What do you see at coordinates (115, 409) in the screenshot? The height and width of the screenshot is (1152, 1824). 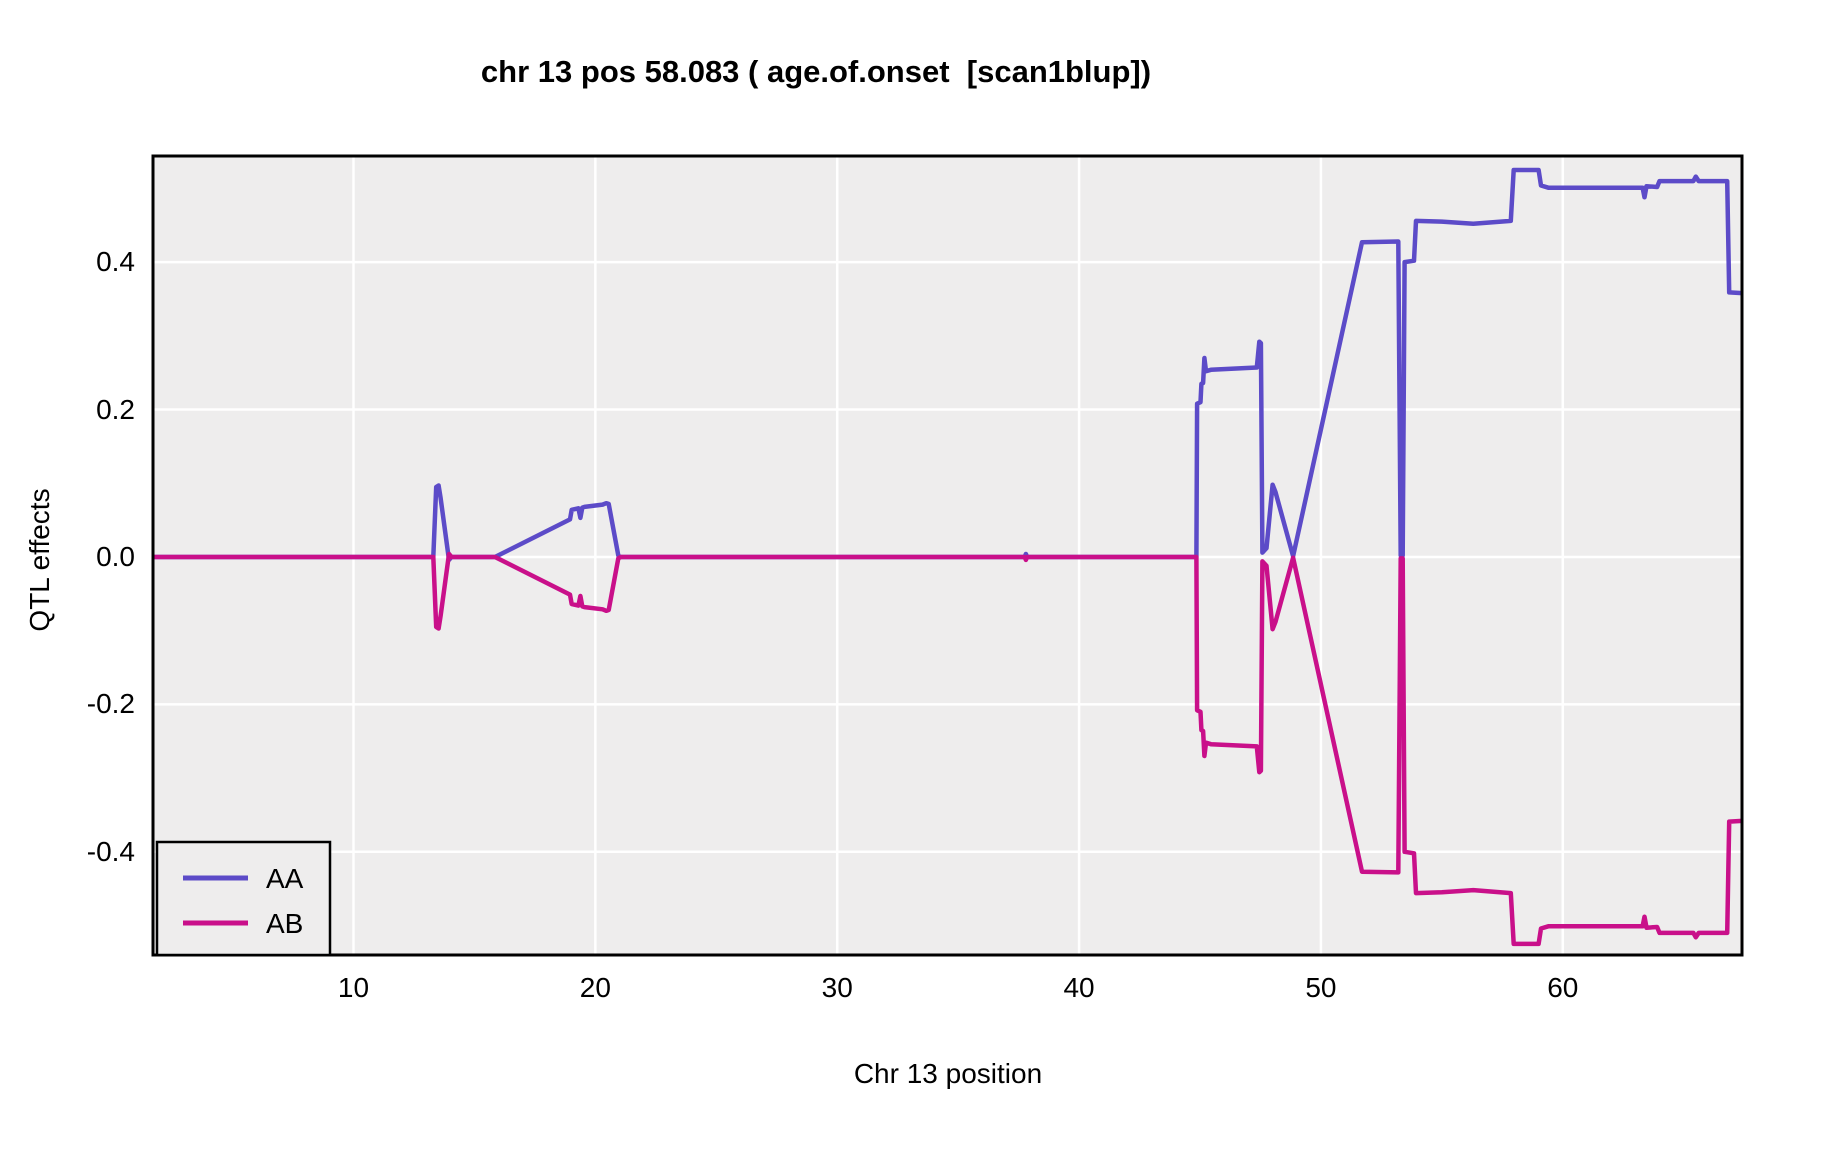 I see `y-tick-label-0.2: 0.2` at bounding box center [115, 409].